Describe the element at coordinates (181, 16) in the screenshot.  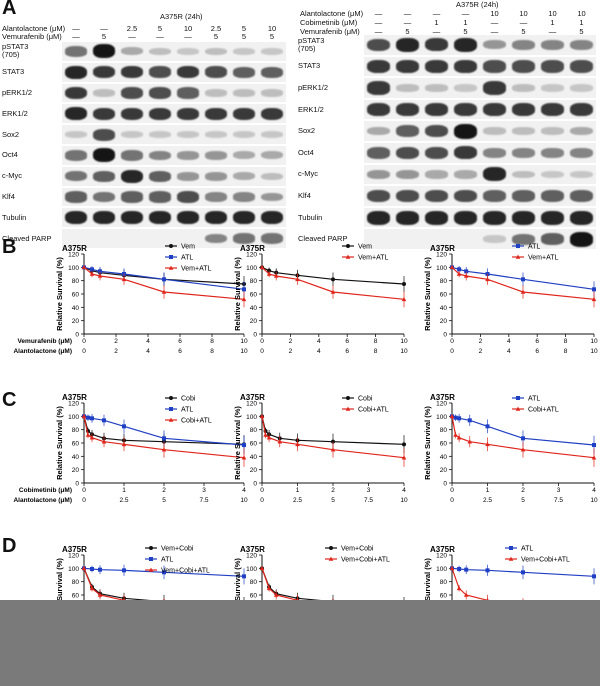
I see `blot_left-title: A375R (24h)` at that location.